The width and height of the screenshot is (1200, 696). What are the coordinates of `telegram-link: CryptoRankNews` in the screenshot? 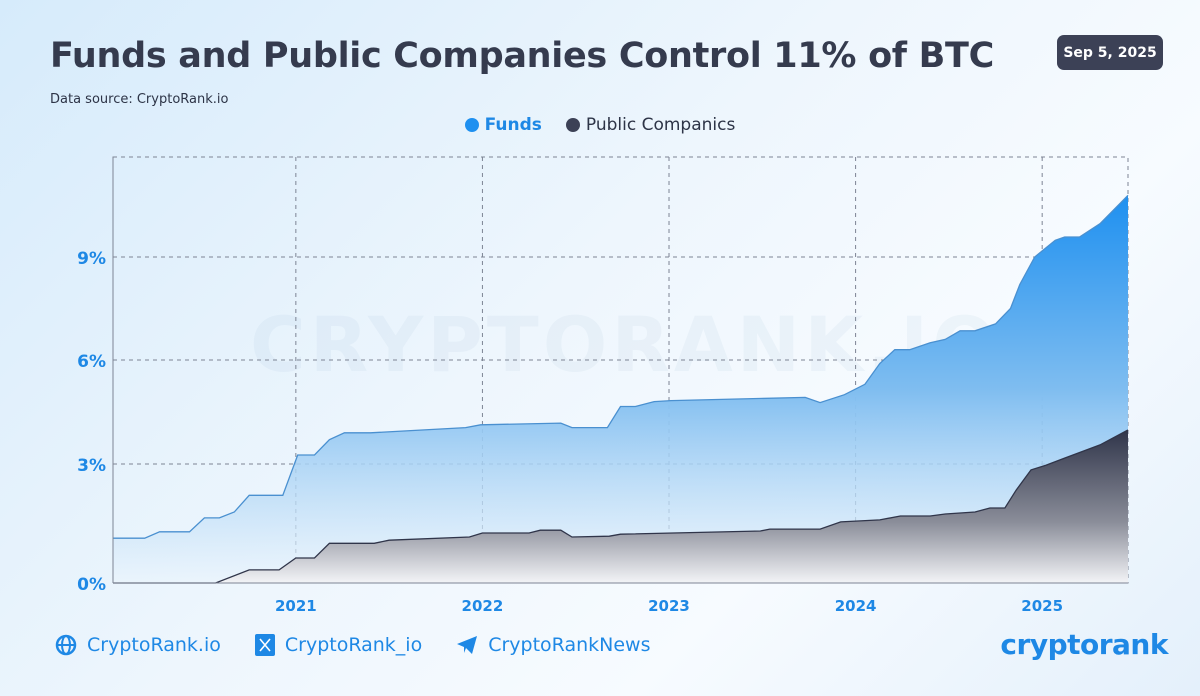 It's located at (553, 645).